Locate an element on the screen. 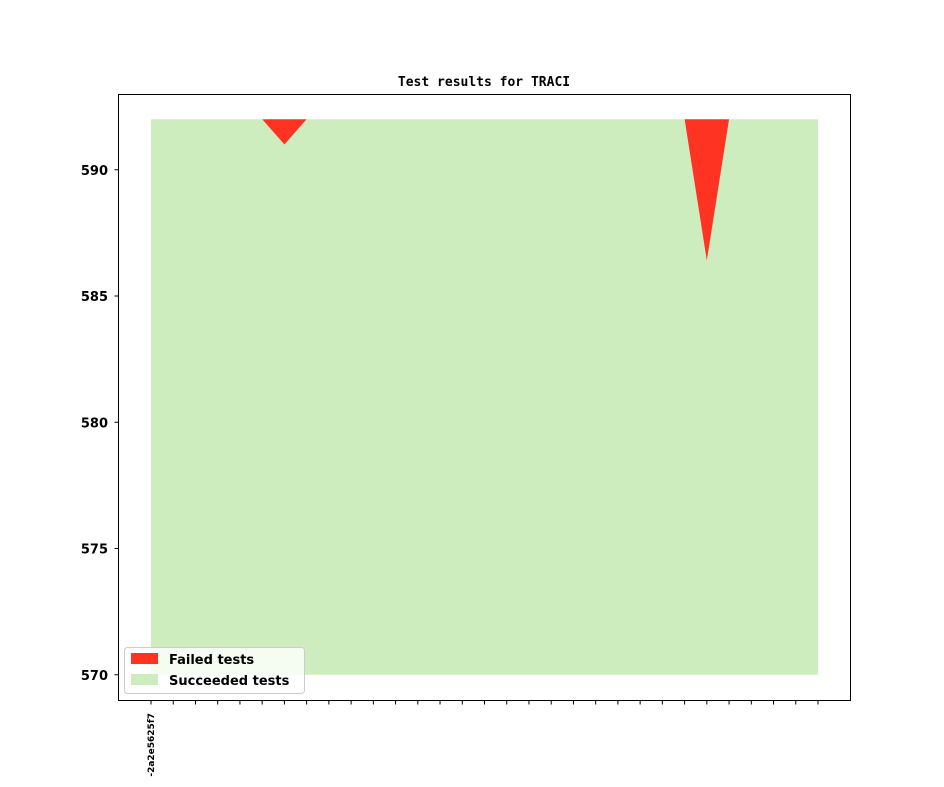 This screenshot has width=944, height=787. legend: Failed tests Succeeded tests is located at coordinates (214, 670).